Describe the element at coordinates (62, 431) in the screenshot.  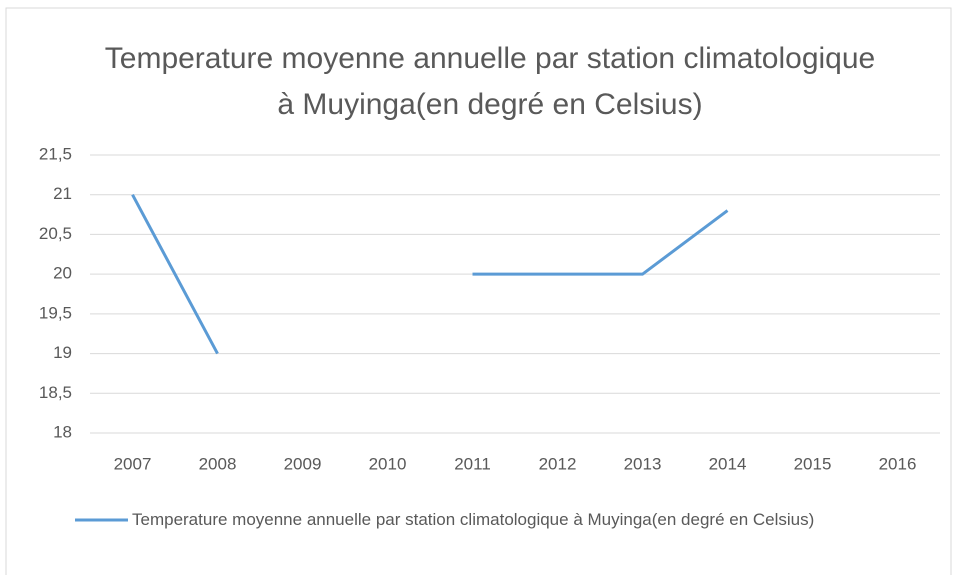
I see `y-tick-label: 18` at that location.